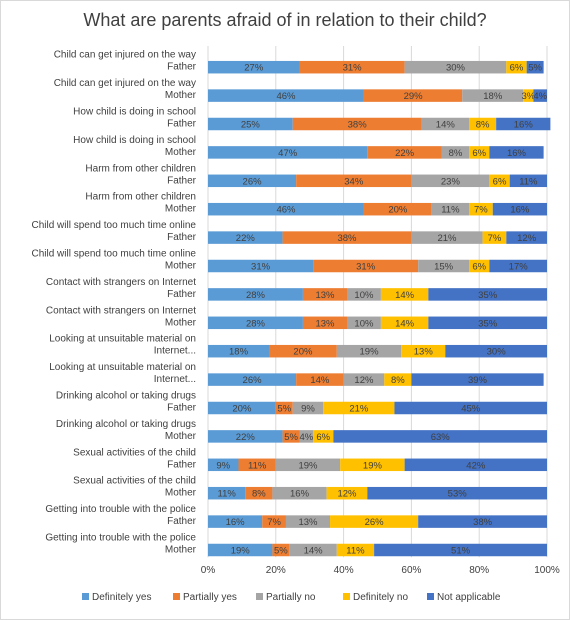 This screenshot has width=570, height=620. I want to click on data-label: 7%, so click(481, 210).